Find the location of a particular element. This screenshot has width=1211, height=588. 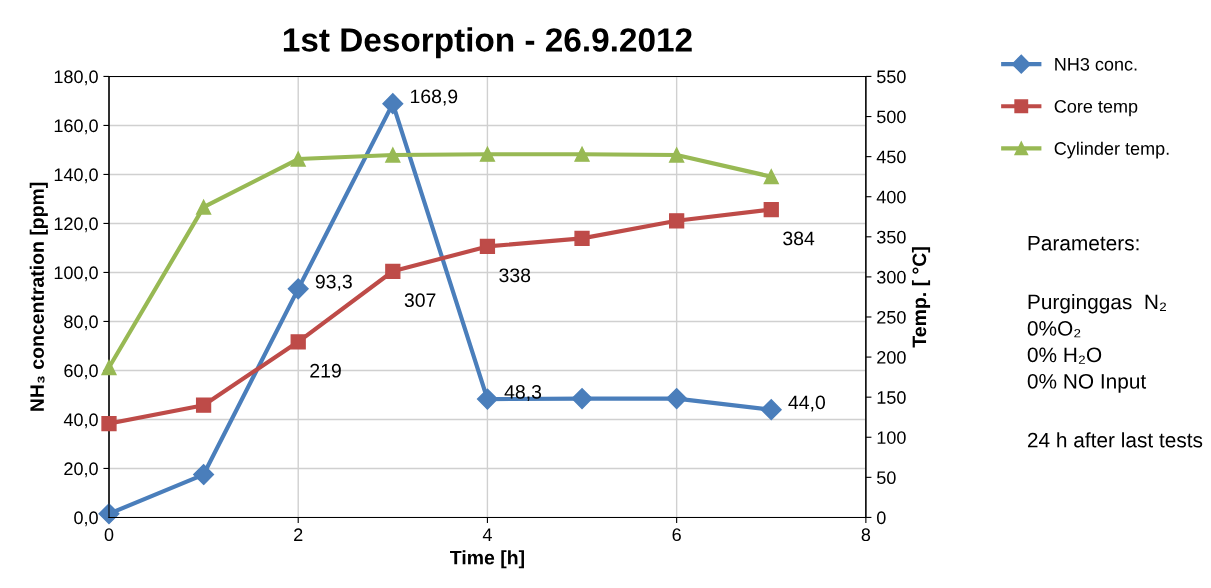

y-tick-label: 60,0 is located at coordinates (81, 372).